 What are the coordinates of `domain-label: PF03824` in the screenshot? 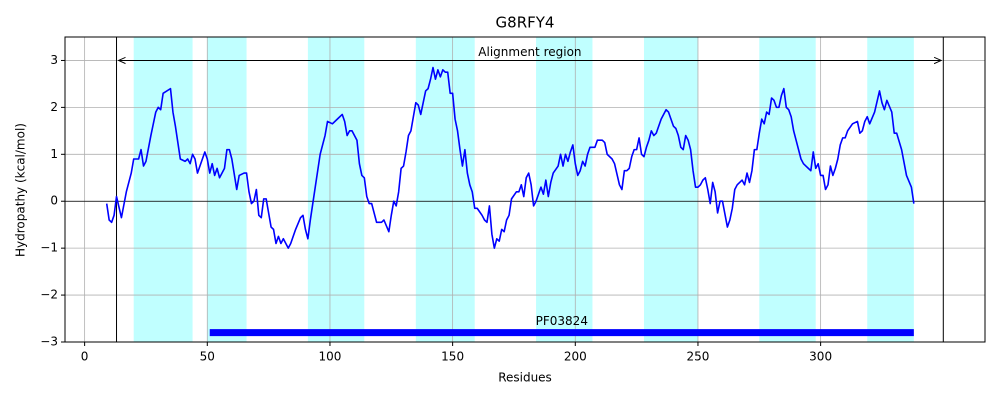 It's located at (562, 321).